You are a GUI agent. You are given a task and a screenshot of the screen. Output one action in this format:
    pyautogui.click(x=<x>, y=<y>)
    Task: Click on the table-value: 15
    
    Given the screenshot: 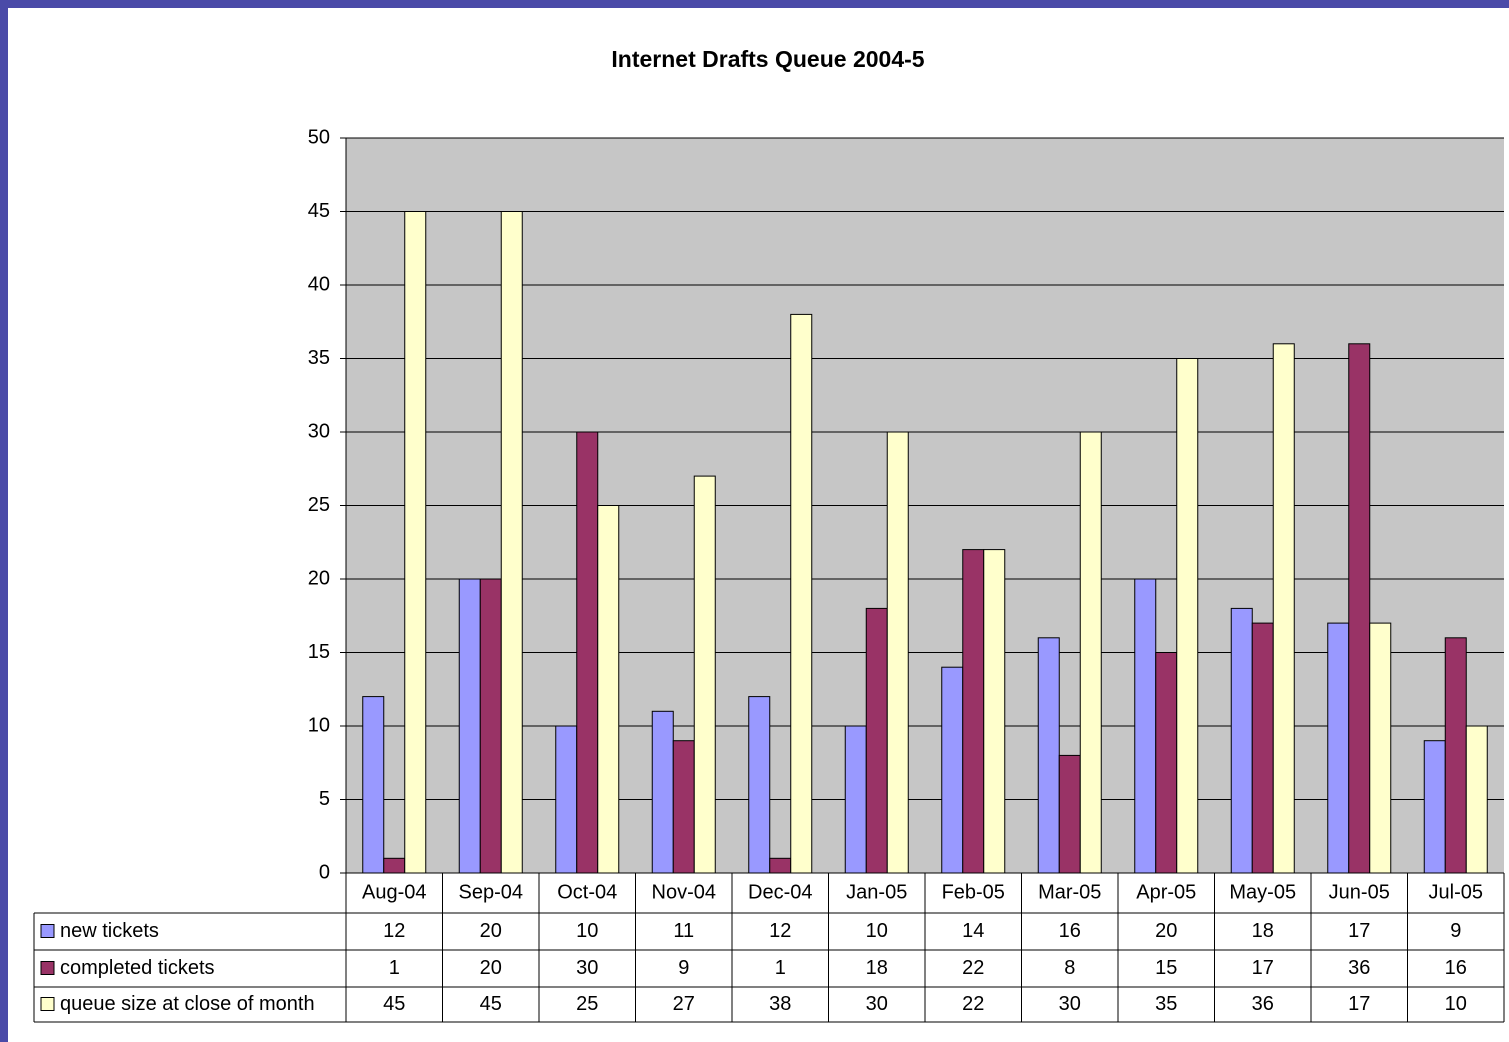 What is the action you would take?
    pyautogui.click(x=1166, y=968)
    